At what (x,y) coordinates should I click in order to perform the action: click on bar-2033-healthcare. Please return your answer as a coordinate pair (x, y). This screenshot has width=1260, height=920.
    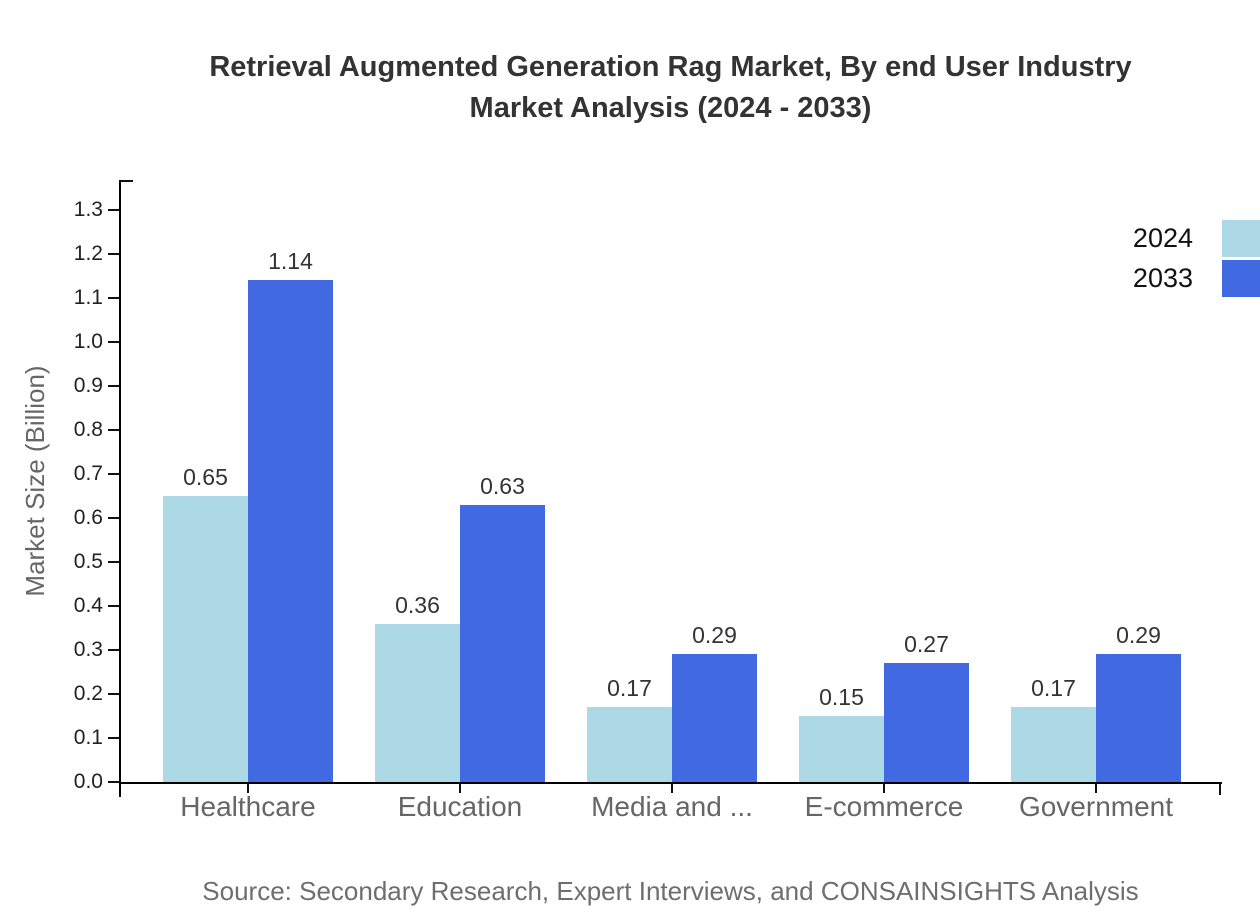
    Looking at the image, I should click on (290, 531).